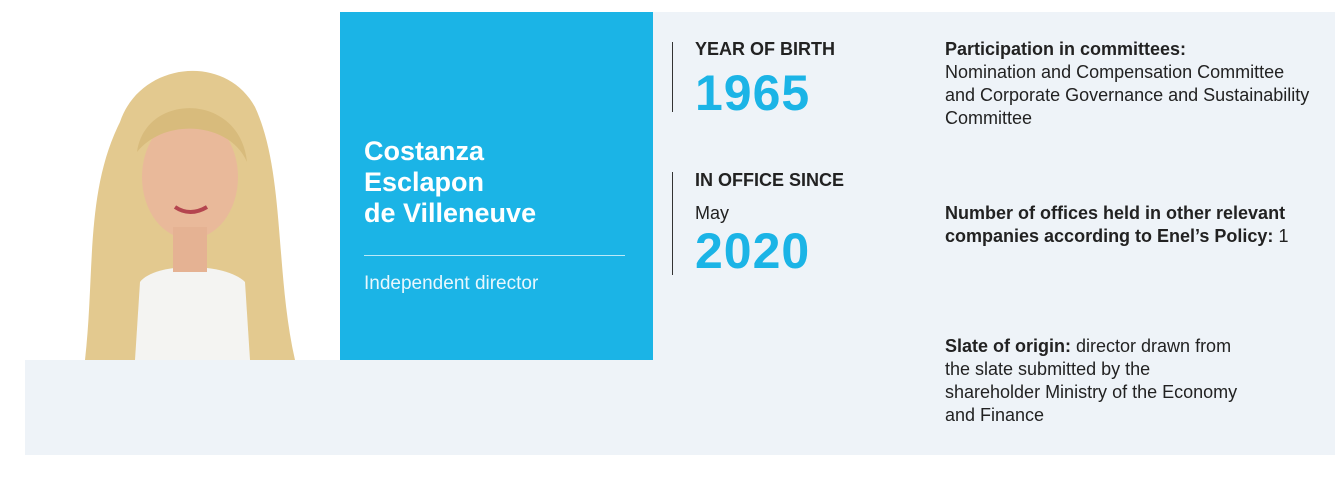 Image resolution: width=1335 pixels, height=482 pixels. What do you see at coordinates (770, 180) in the screenshot?
I see `office-label: IN OFFICE SINCE` at bounding box center [770, 180].